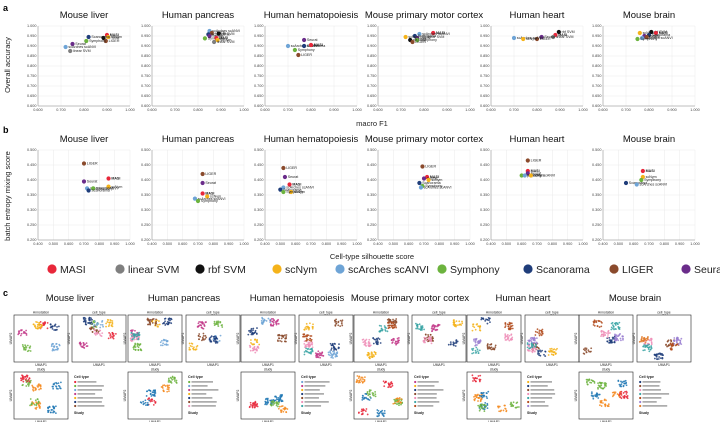 Image resolution: width=720 pixels, height=422 pixels. Describe the element at coordinates (635, 298) in the screenshot. I see `umap-title-5: Mouse brain` at that location.